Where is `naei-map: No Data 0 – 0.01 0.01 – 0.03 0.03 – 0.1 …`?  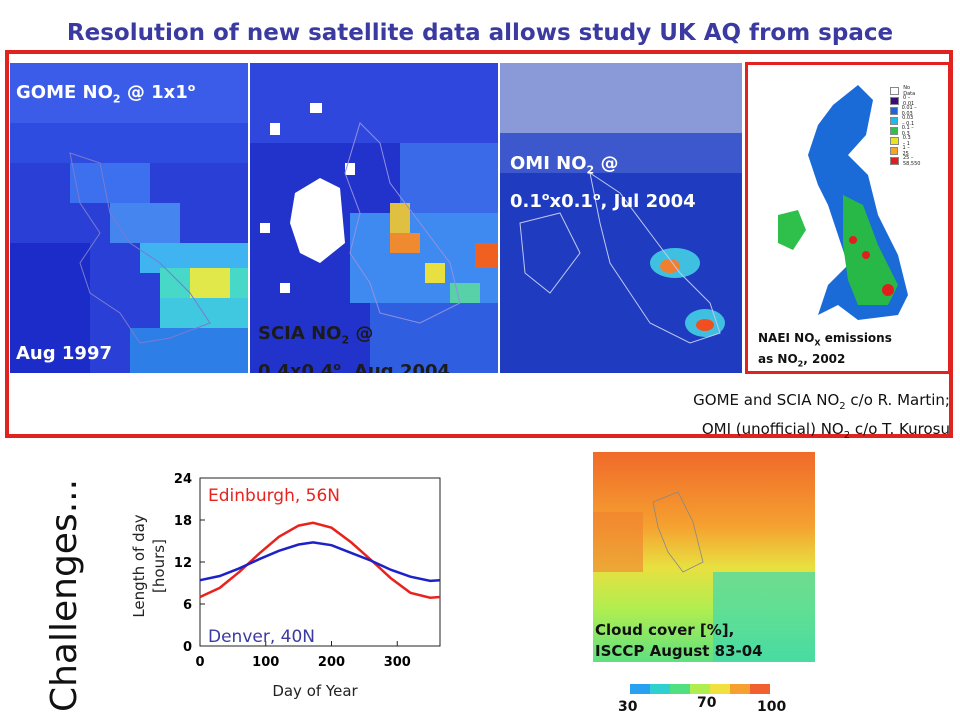
naei-map: No Data 0 – 0.01 0.01 – 0.03 0.03 – 0.1 … is located at coordinates (848, 218).